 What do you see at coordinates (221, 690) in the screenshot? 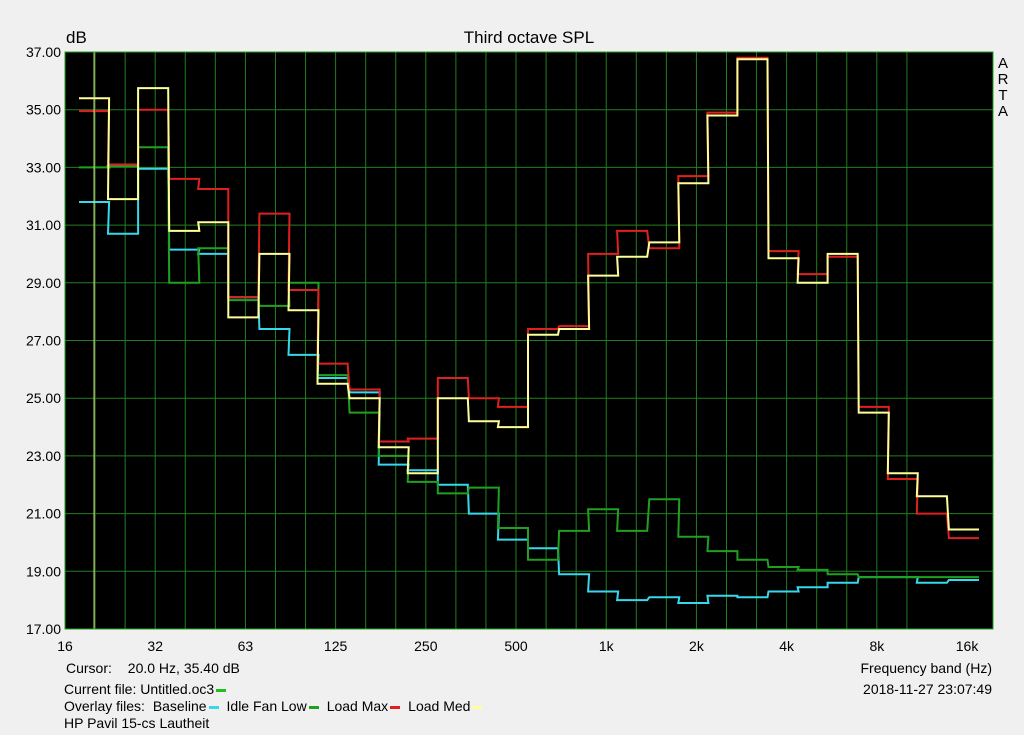
I see `current-file-swatch` at bounding box center [221, 690].